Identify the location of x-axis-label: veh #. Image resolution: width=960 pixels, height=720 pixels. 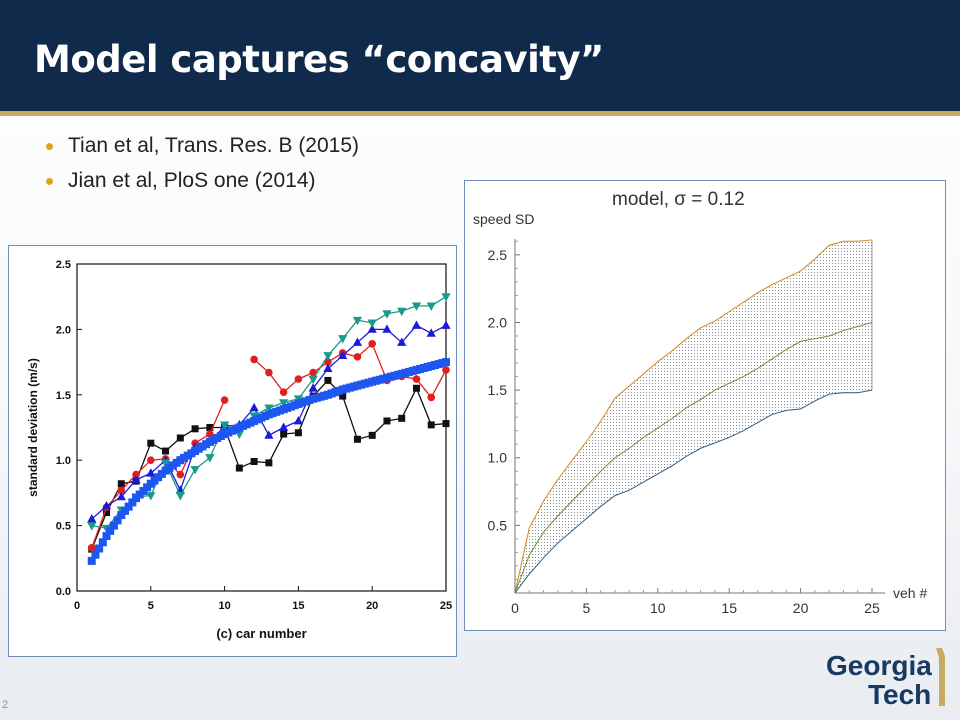
(910, 593).